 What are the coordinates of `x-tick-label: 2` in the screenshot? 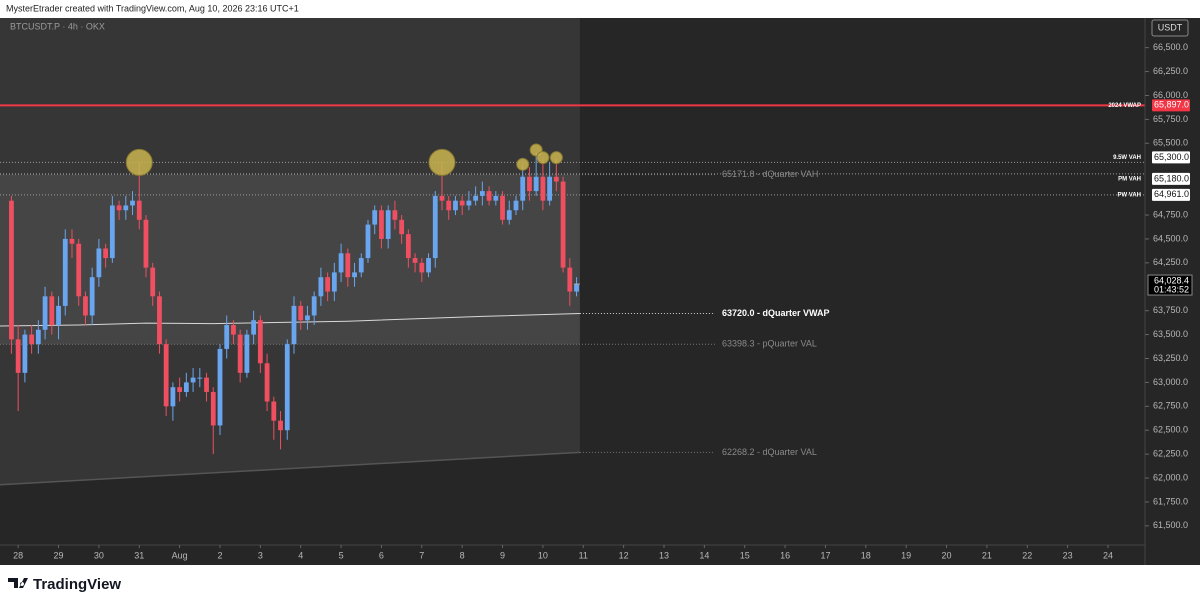 It's located at (219, 555).